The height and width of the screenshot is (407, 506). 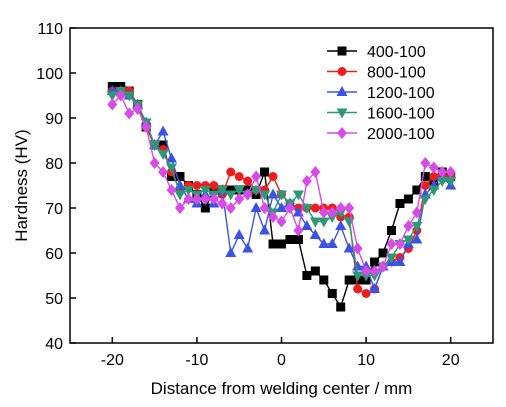 What do you see at coordinates (401, 114) in the screenshot?
I see `legend-label: 1600-100` at bounding box center [401, 114].